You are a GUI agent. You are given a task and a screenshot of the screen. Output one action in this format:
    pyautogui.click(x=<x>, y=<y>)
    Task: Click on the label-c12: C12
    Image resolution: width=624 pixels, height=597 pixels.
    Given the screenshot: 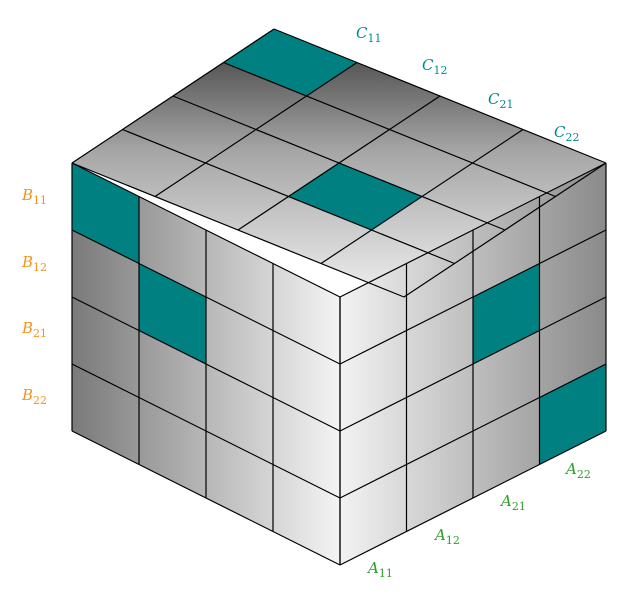 What is the action you would take?
    pyautogui.click(x=434, y=66)
    